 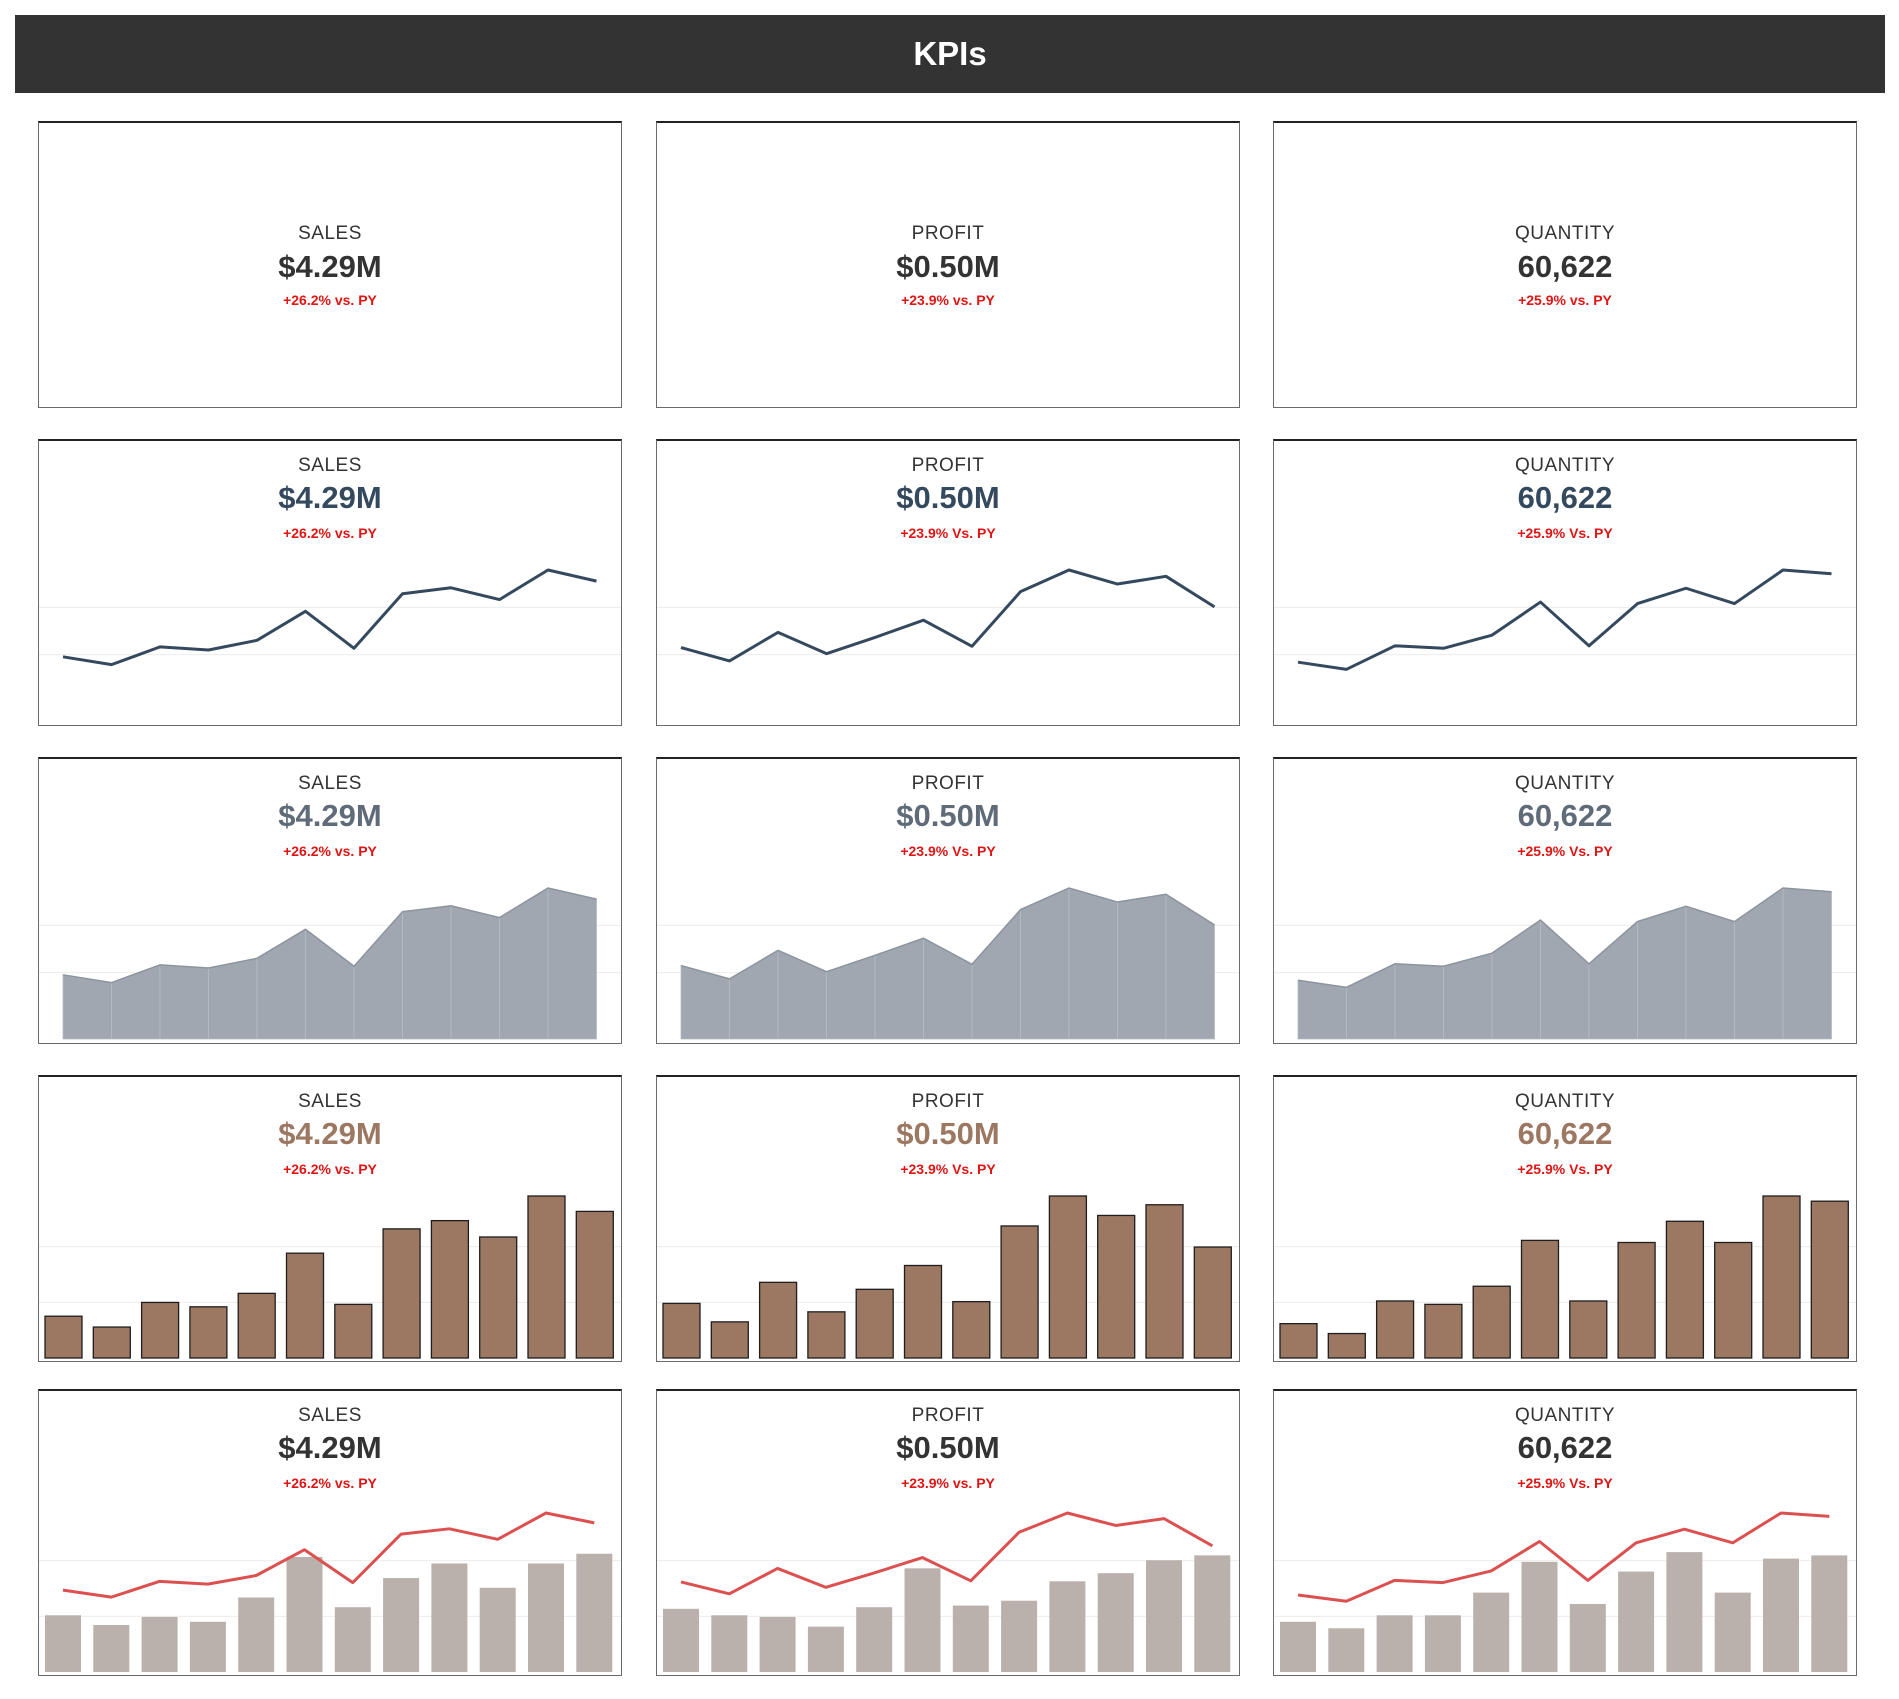 What do you see at coordinates (1565, 783) in the screenshot?
I see `kpi-title: QUANTITY` at bounding box center [1565, 783].